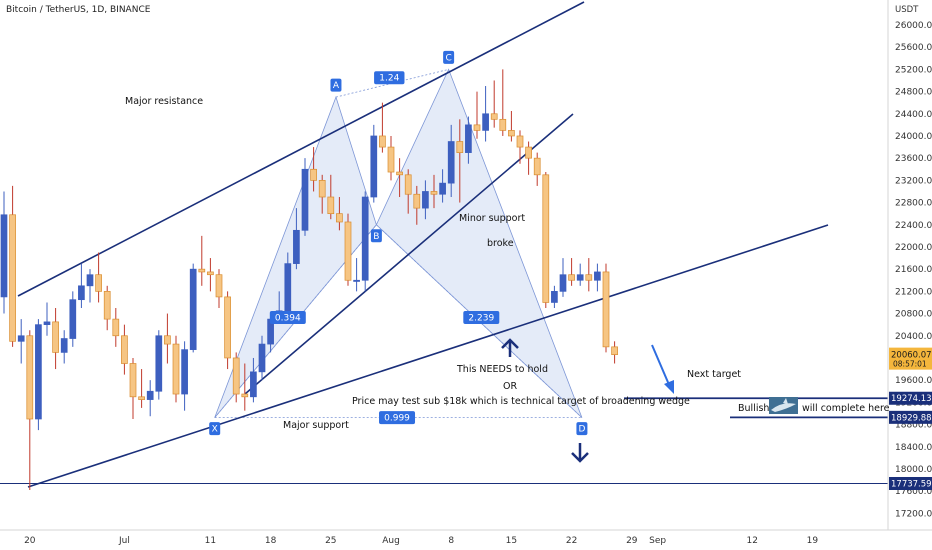  What do you see at coordinates (913, 448) in the screenshot?
I see `y-tick-label: 18400.00` at bounding box center [913, 448].